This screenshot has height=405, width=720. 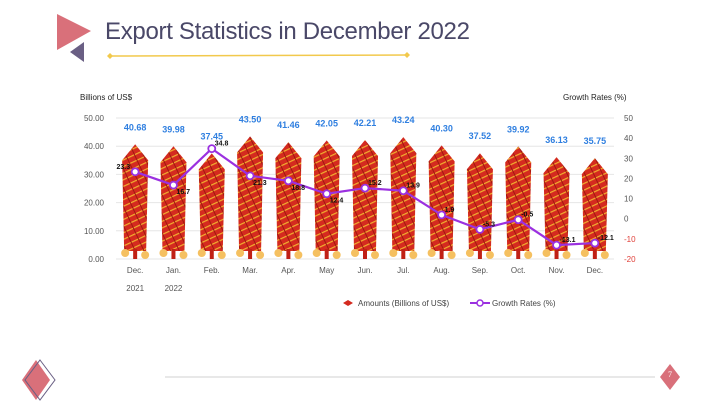 What do you see at coordinates (518, 270) in the screenshot?
I see `x-tick-label: Oct.` at bounding box center [518, 270].